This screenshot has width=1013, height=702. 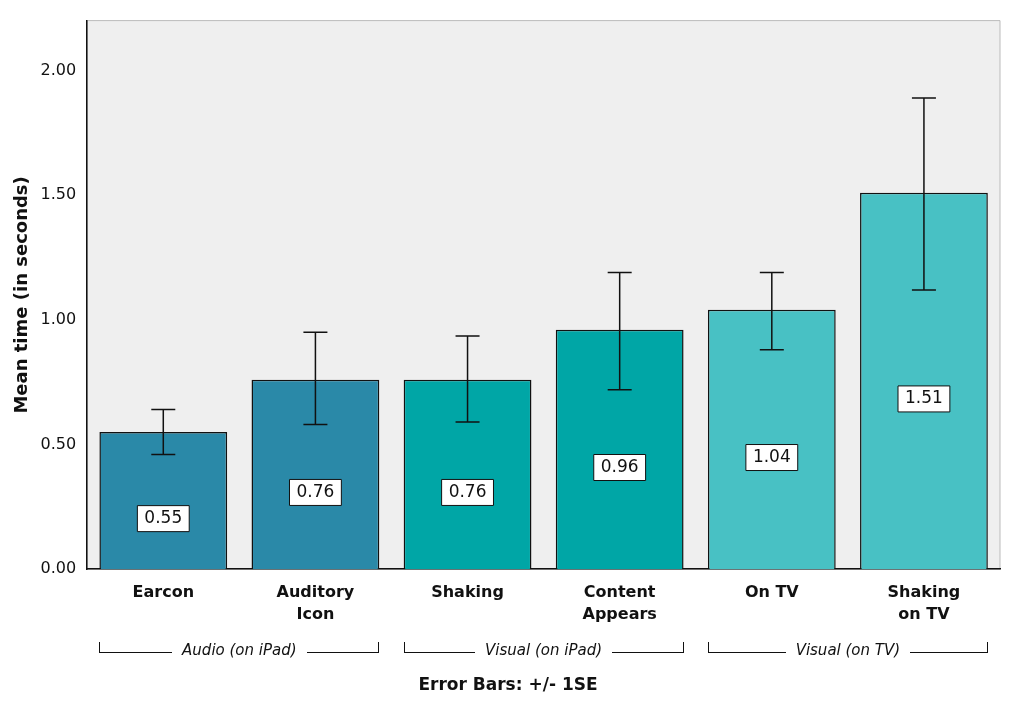 I want to click on text: Audio (on iPad), so click(x=239, y=650).